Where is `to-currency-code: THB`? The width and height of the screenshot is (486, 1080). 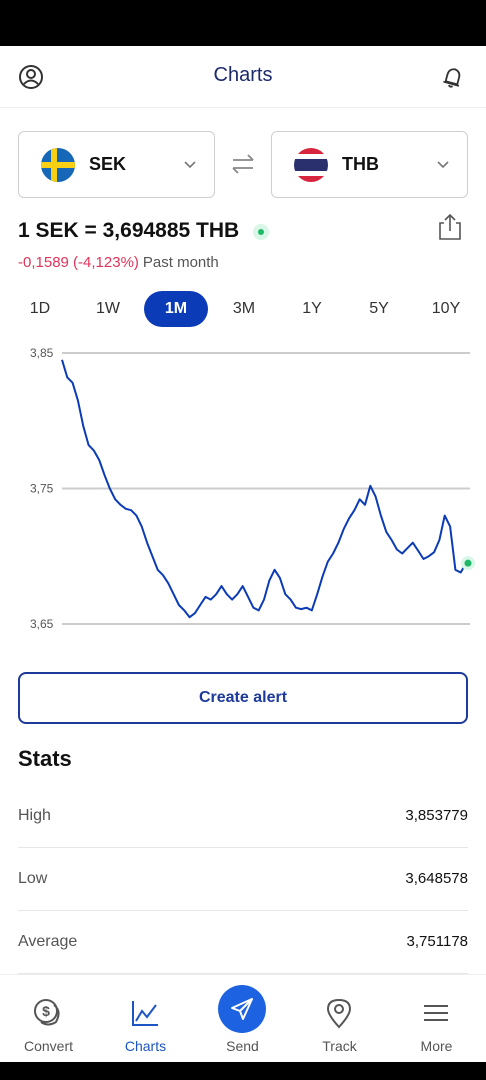
to-currency-code: THB is located at coordinates (360, 164).